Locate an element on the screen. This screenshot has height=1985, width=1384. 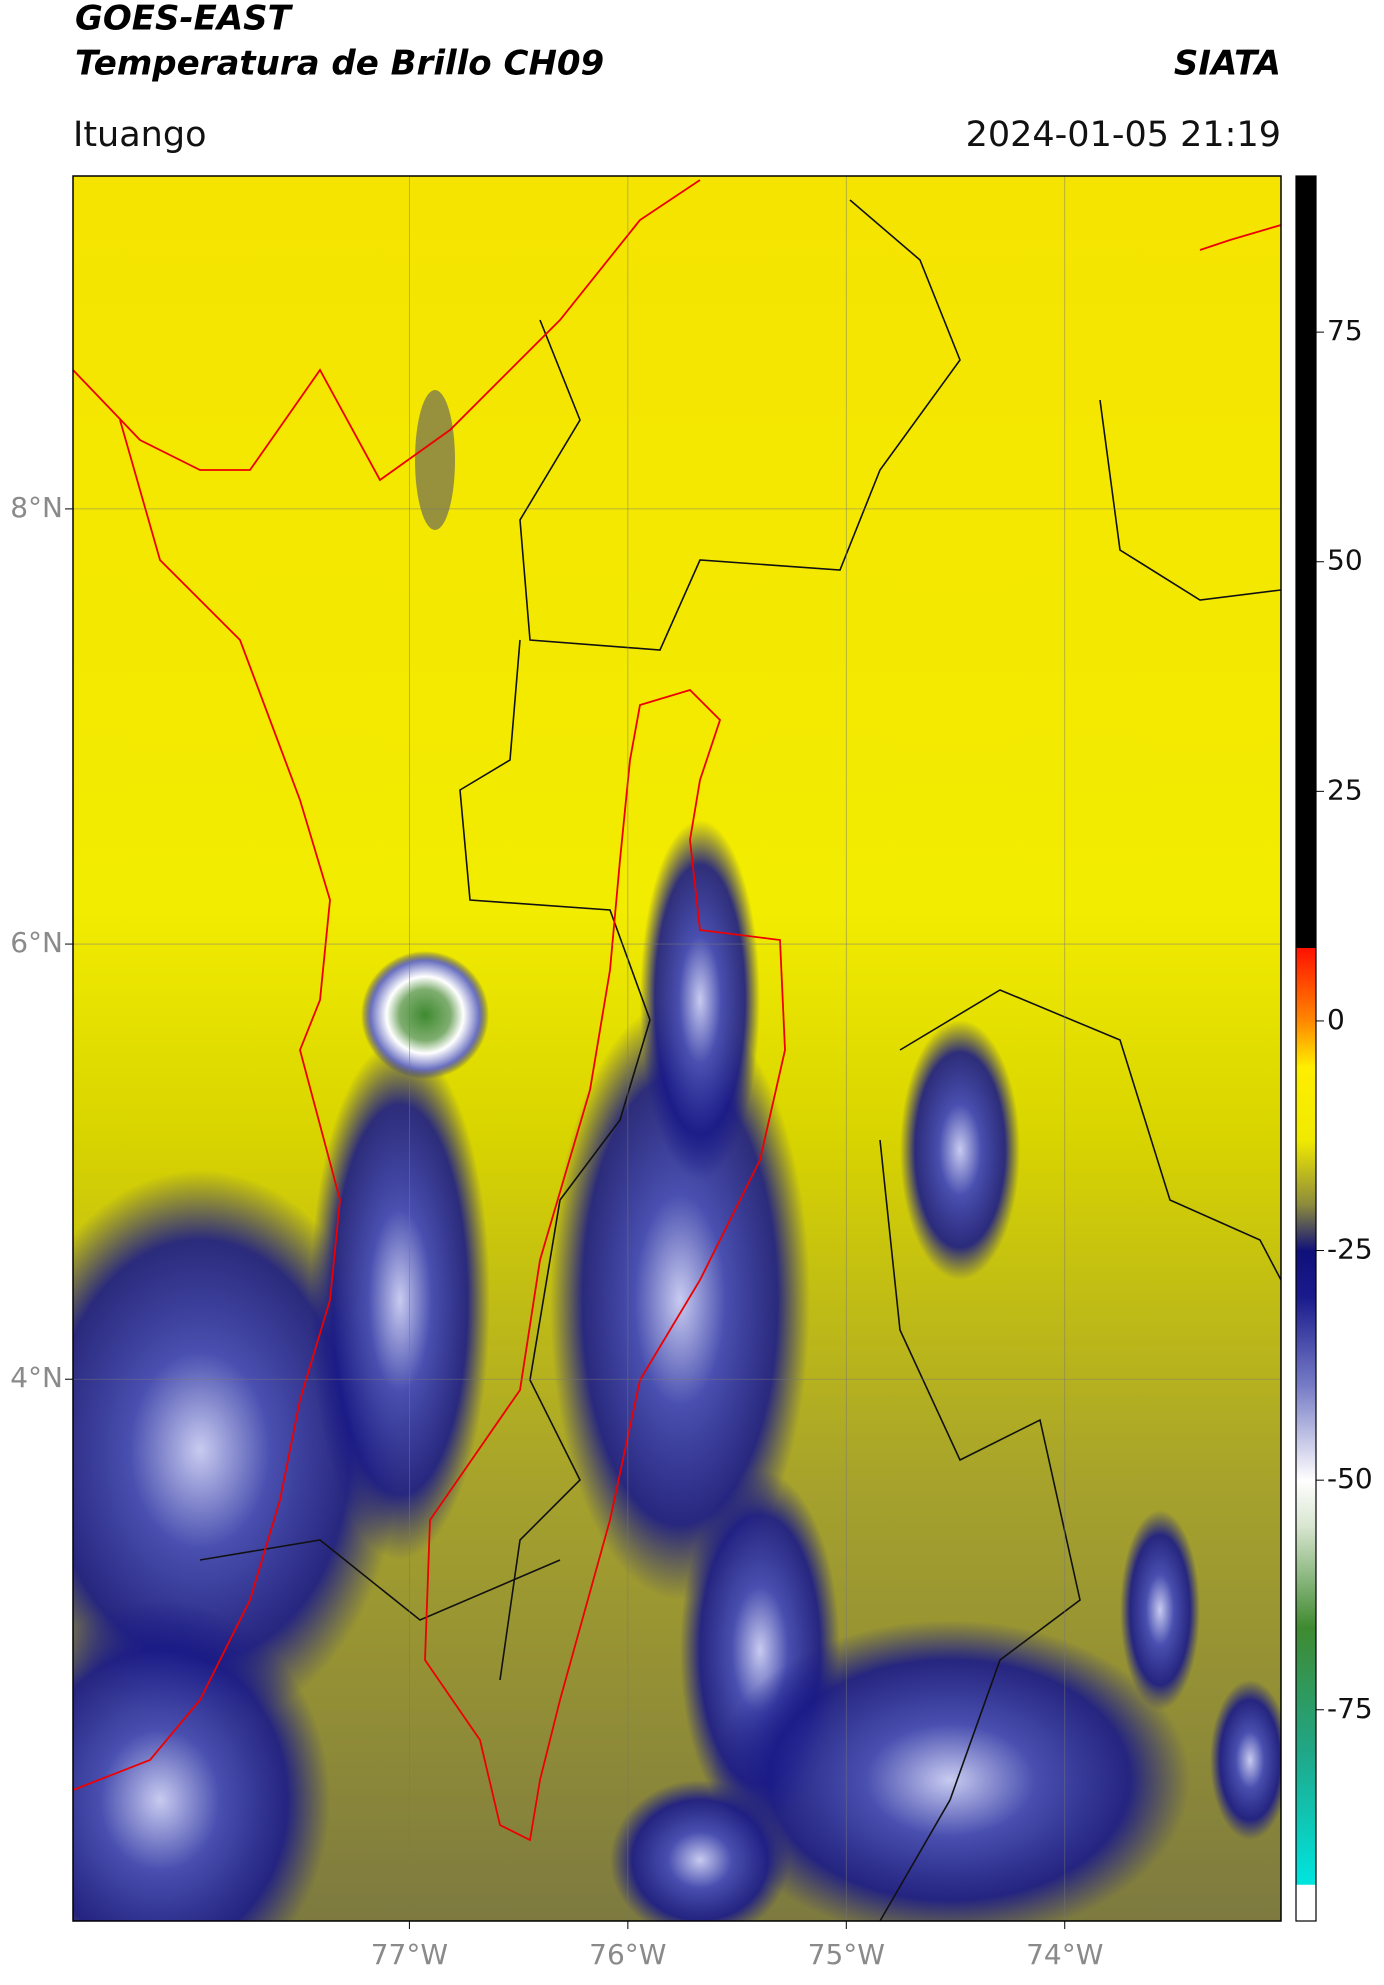
x-tick-label: 77°W is located at coordinates (409, 1954).